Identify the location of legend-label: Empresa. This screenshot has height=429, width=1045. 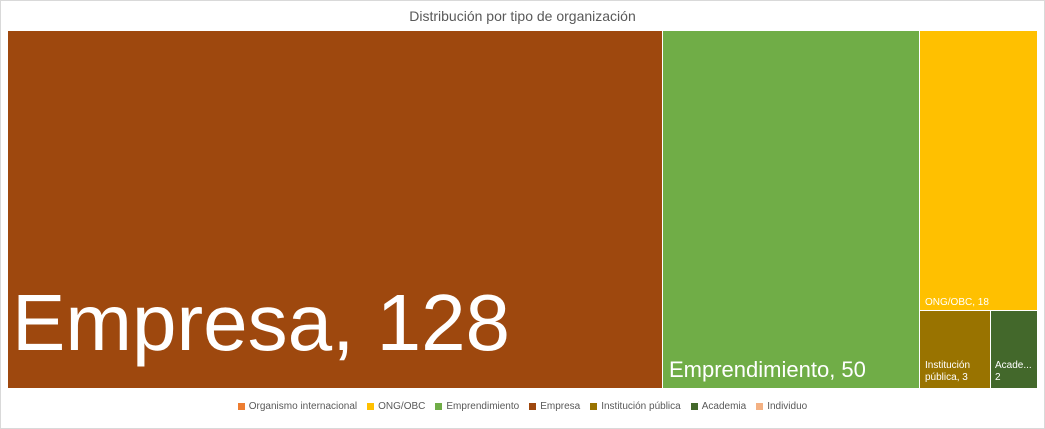
(560, 406).